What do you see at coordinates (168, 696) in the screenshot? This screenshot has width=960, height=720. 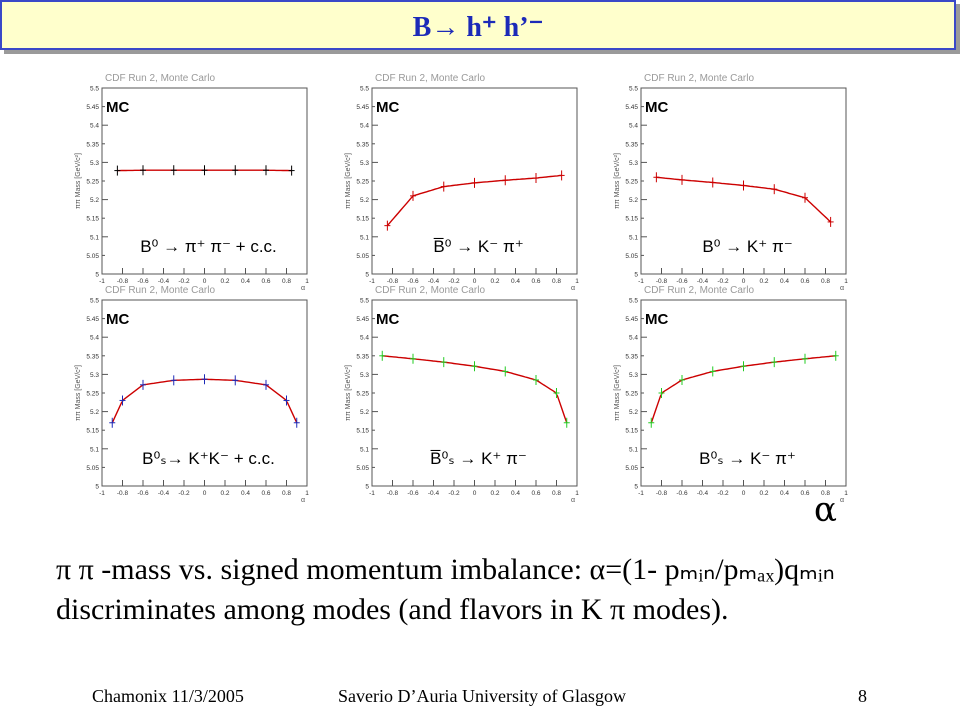 I see `footer-date: Chamonix 11/3/2005` at bounding box center [168, 696].